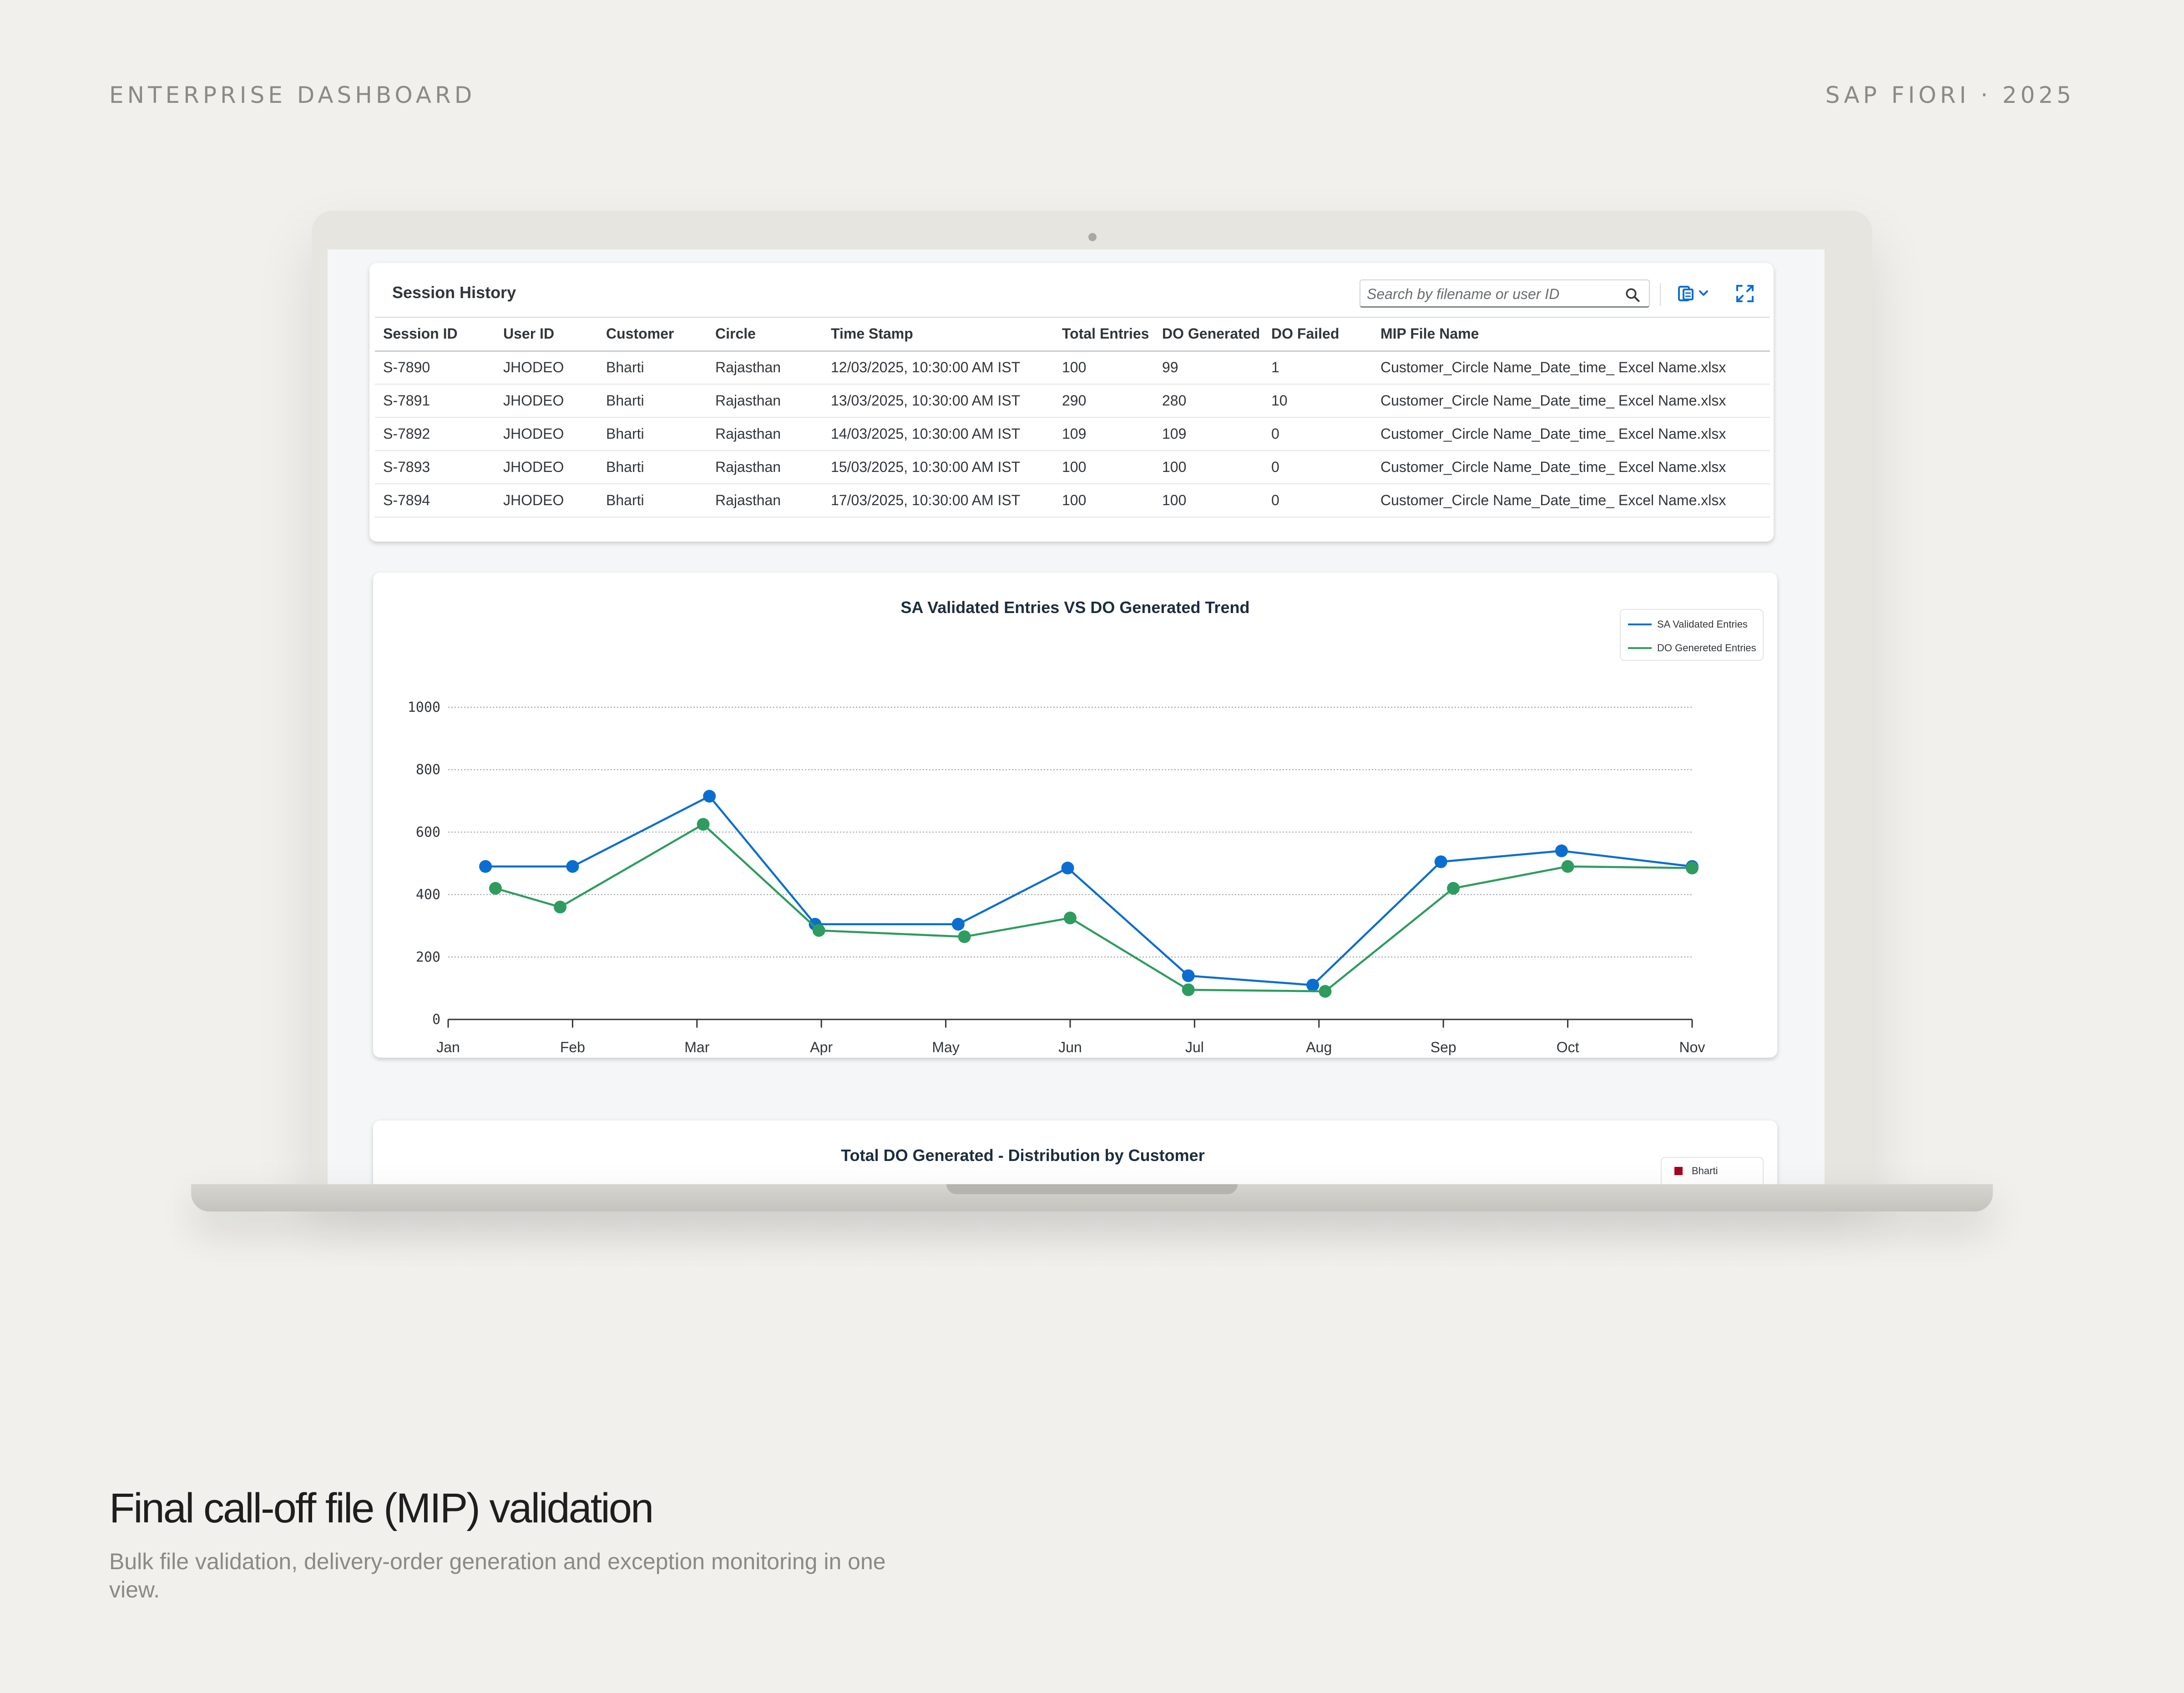  Describe the element at coordinates (939, 500) in the screenshot. I see `table-cell: 17/03/2025, 10:30:00 AM IST` at that location.